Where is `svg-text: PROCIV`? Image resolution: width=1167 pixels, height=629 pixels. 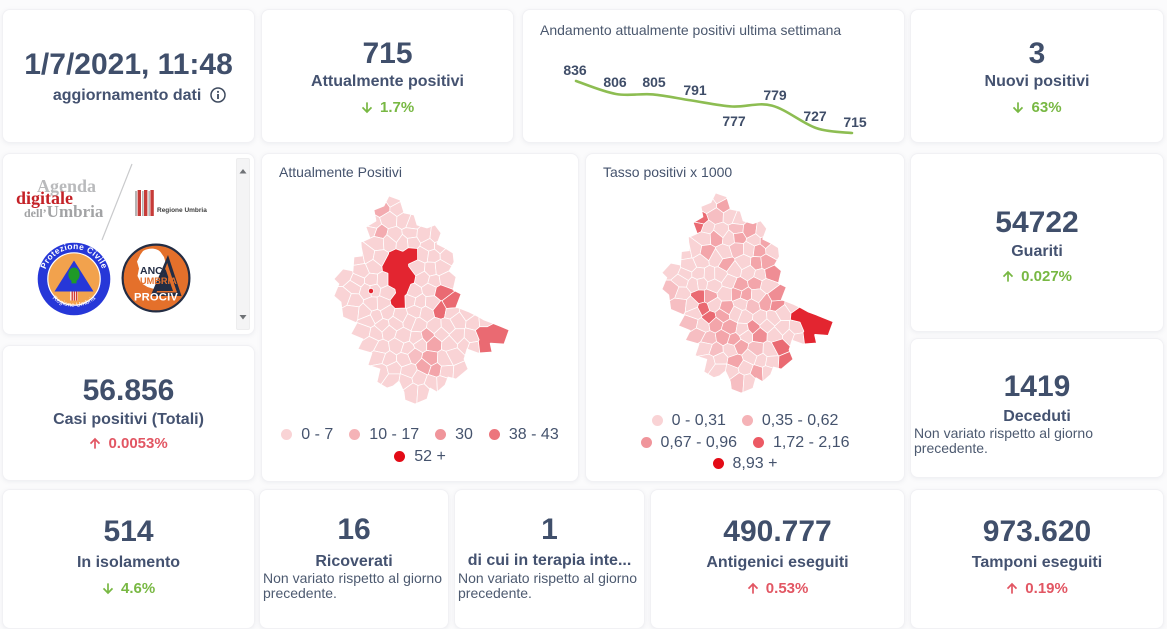
svg-text: PROCIV is located at coordinates (156, 298).